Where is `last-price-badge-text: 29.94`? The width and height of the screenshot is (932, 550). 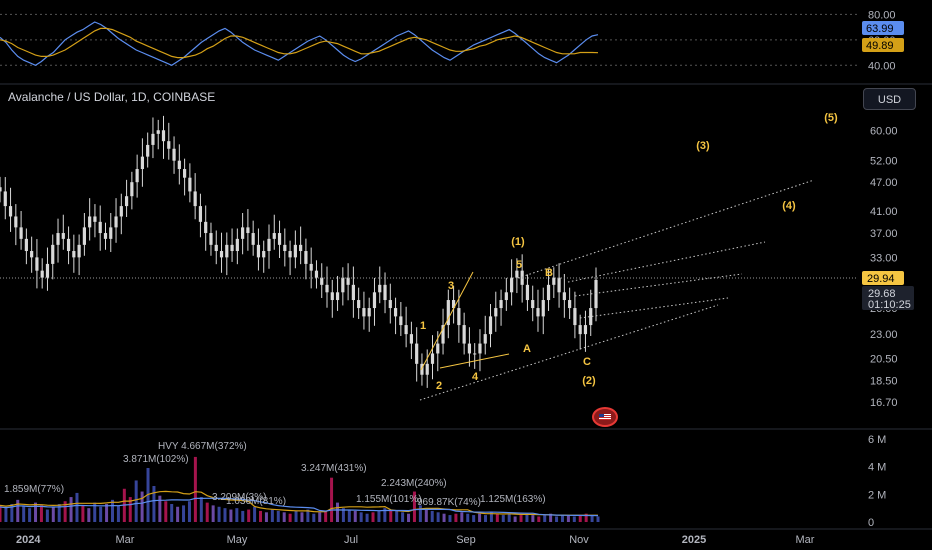
last-price-badge-text: 29.94 is located at coordinates (881, 279).